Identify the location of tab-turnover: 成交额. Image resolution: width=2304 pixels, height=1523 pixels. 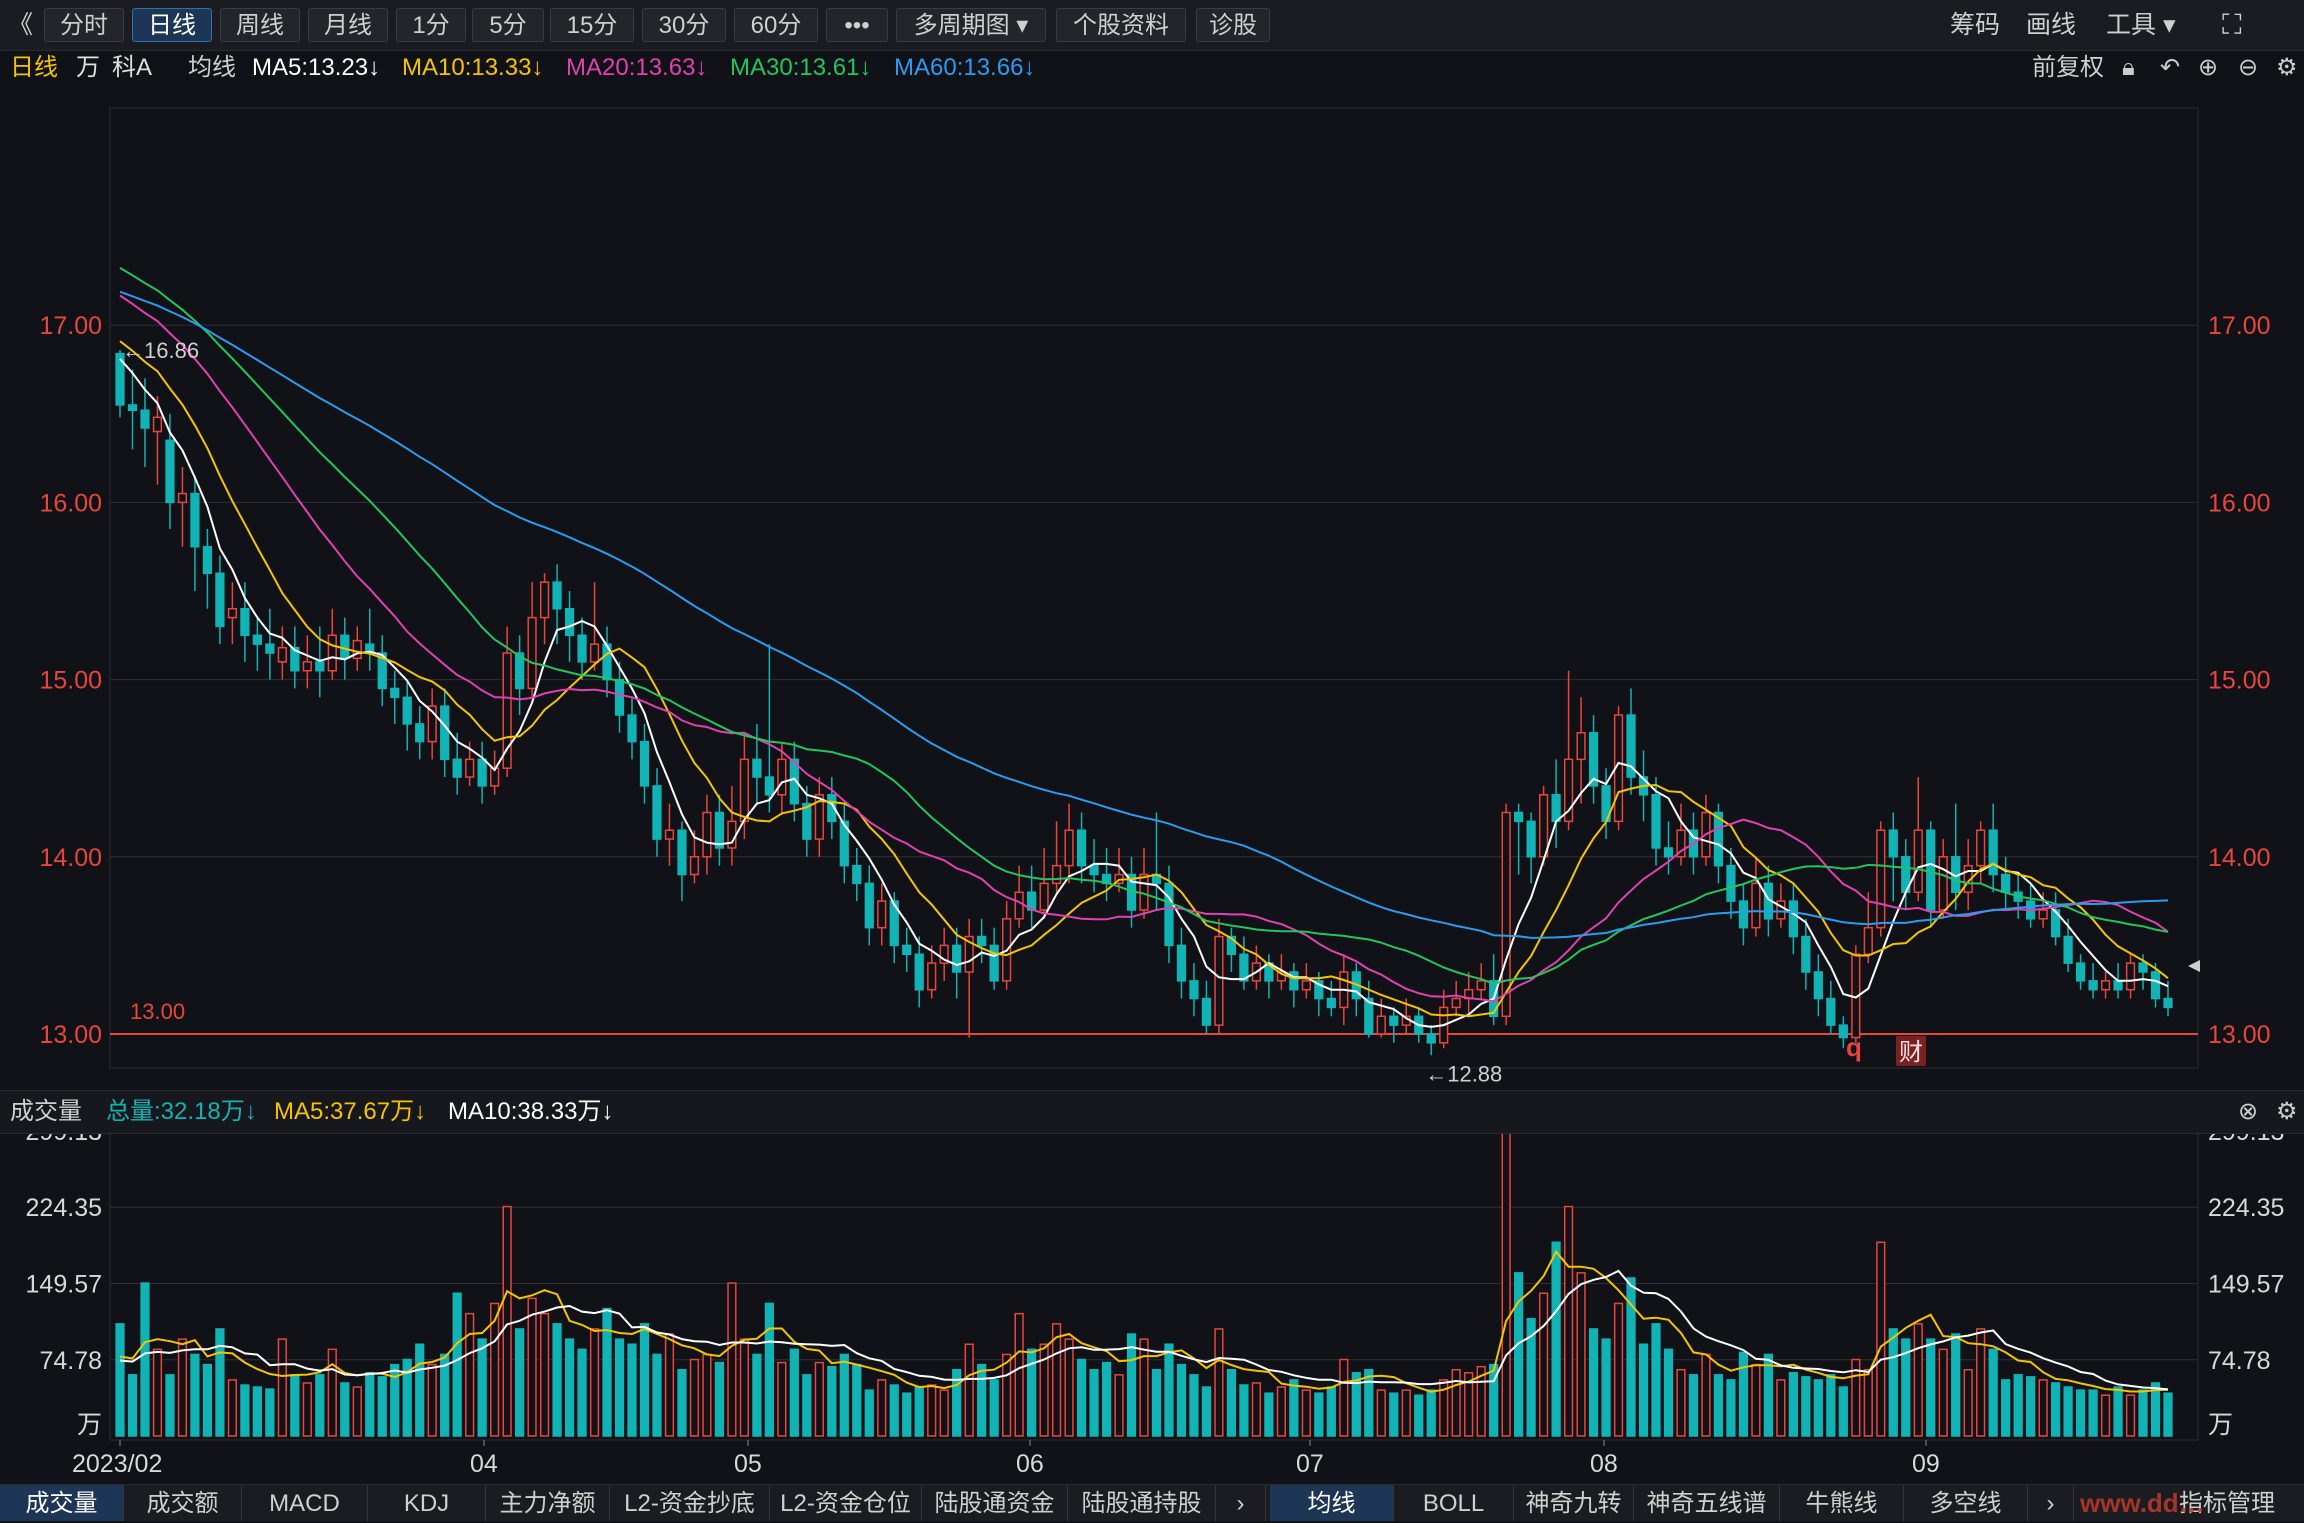
(183, 1503).